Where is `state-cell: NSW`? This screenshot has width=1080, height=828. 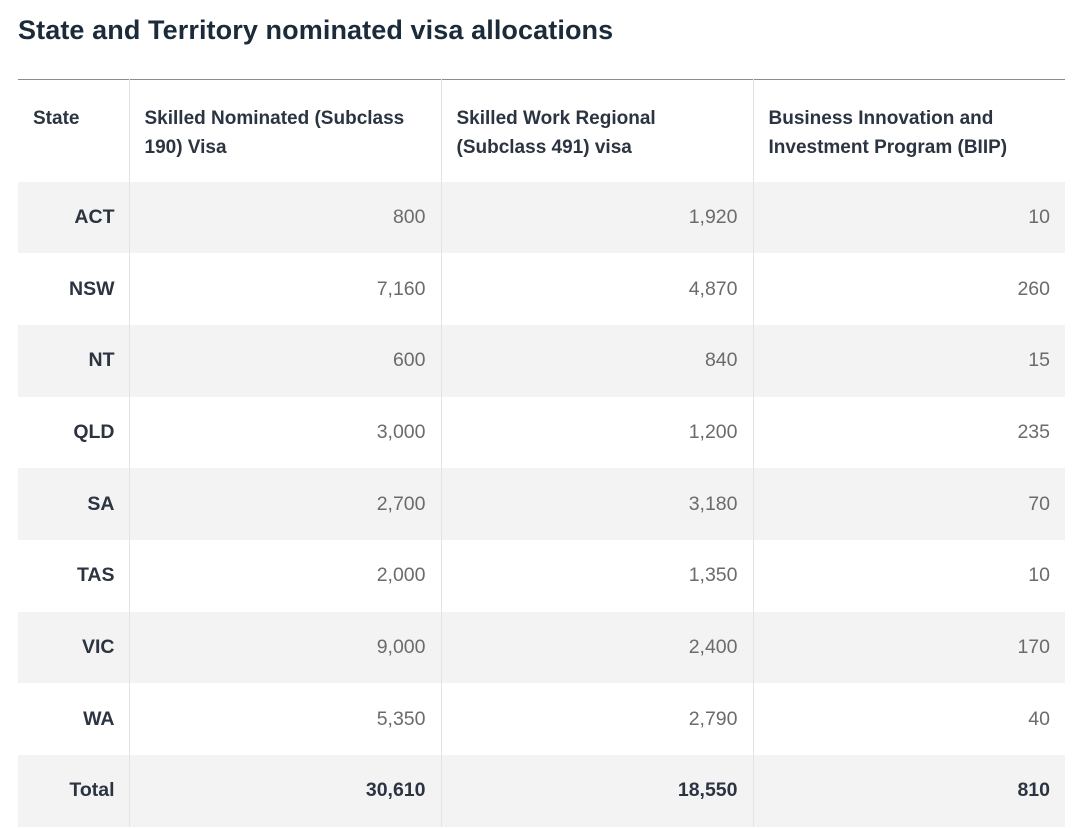 state-cell: NSW is located at coordinates (73, 289).